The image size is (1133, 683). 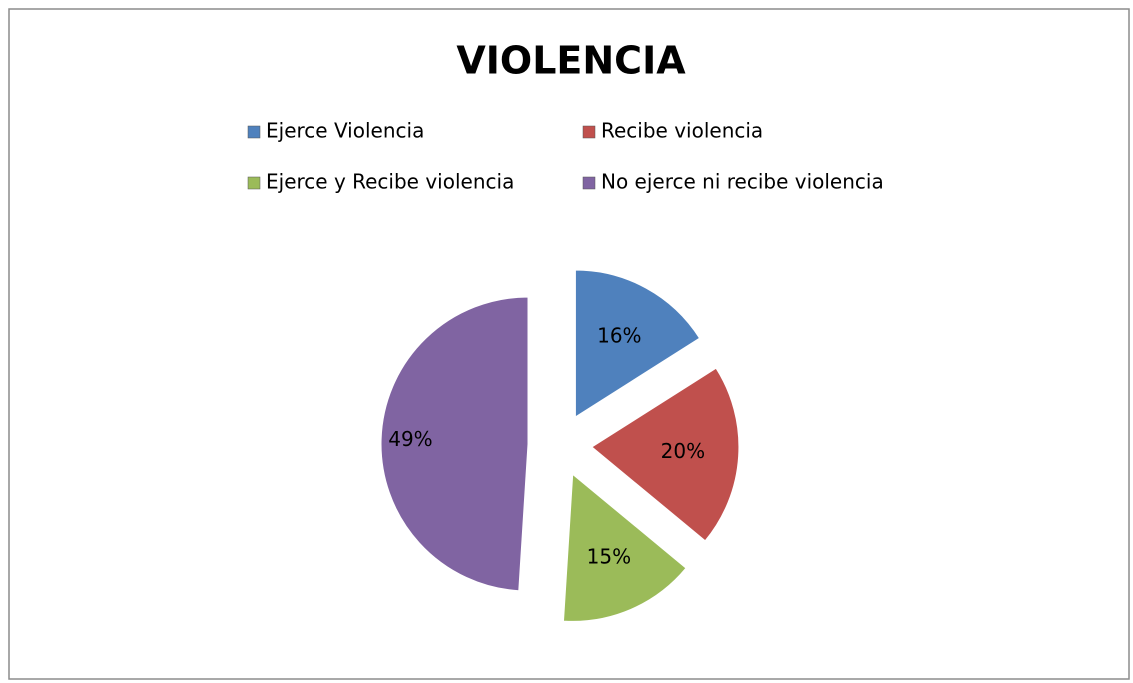 I want to click on chart-title: VIOLENCIA, so click(x=571, y=61).